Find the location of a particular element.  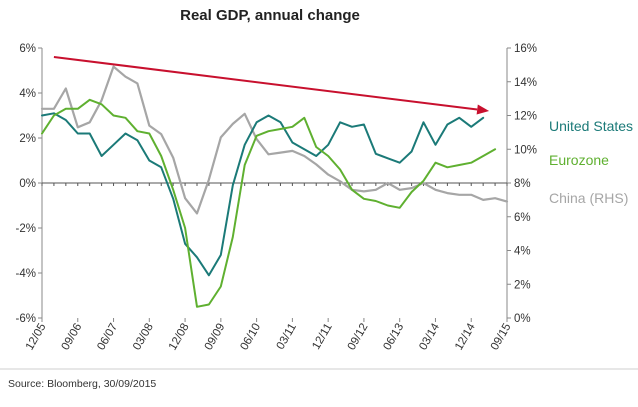

x-tick-label: 09/06 is located at coordinates (72, 337).